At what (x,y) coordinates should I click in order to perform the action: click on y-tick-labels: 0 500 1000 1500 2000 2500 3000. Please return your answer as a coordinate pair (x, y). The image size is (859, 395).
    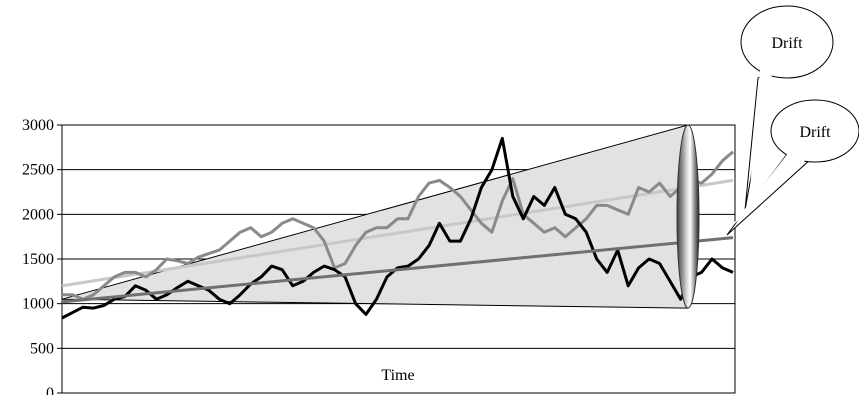
    Looking at the image, I should click on (38, 256).